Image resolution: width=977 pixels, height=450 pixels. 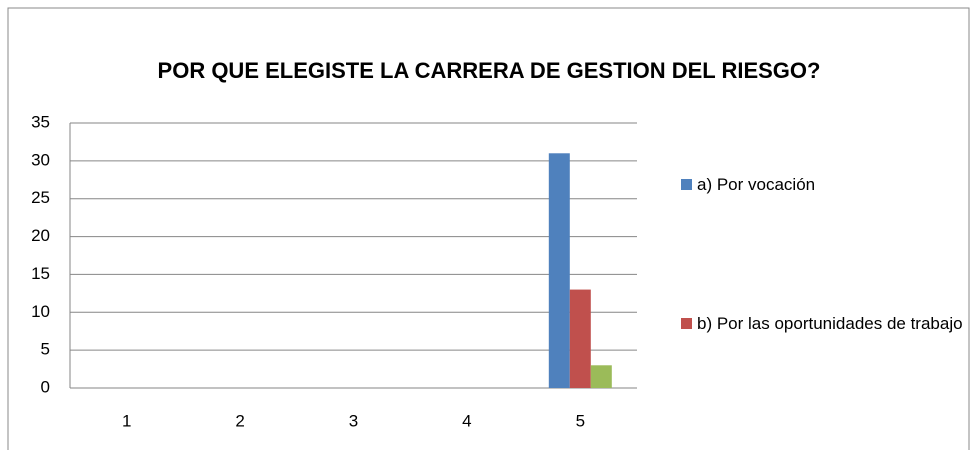 I want to click on x-tick-label: 3, so click(x=353, y=420).